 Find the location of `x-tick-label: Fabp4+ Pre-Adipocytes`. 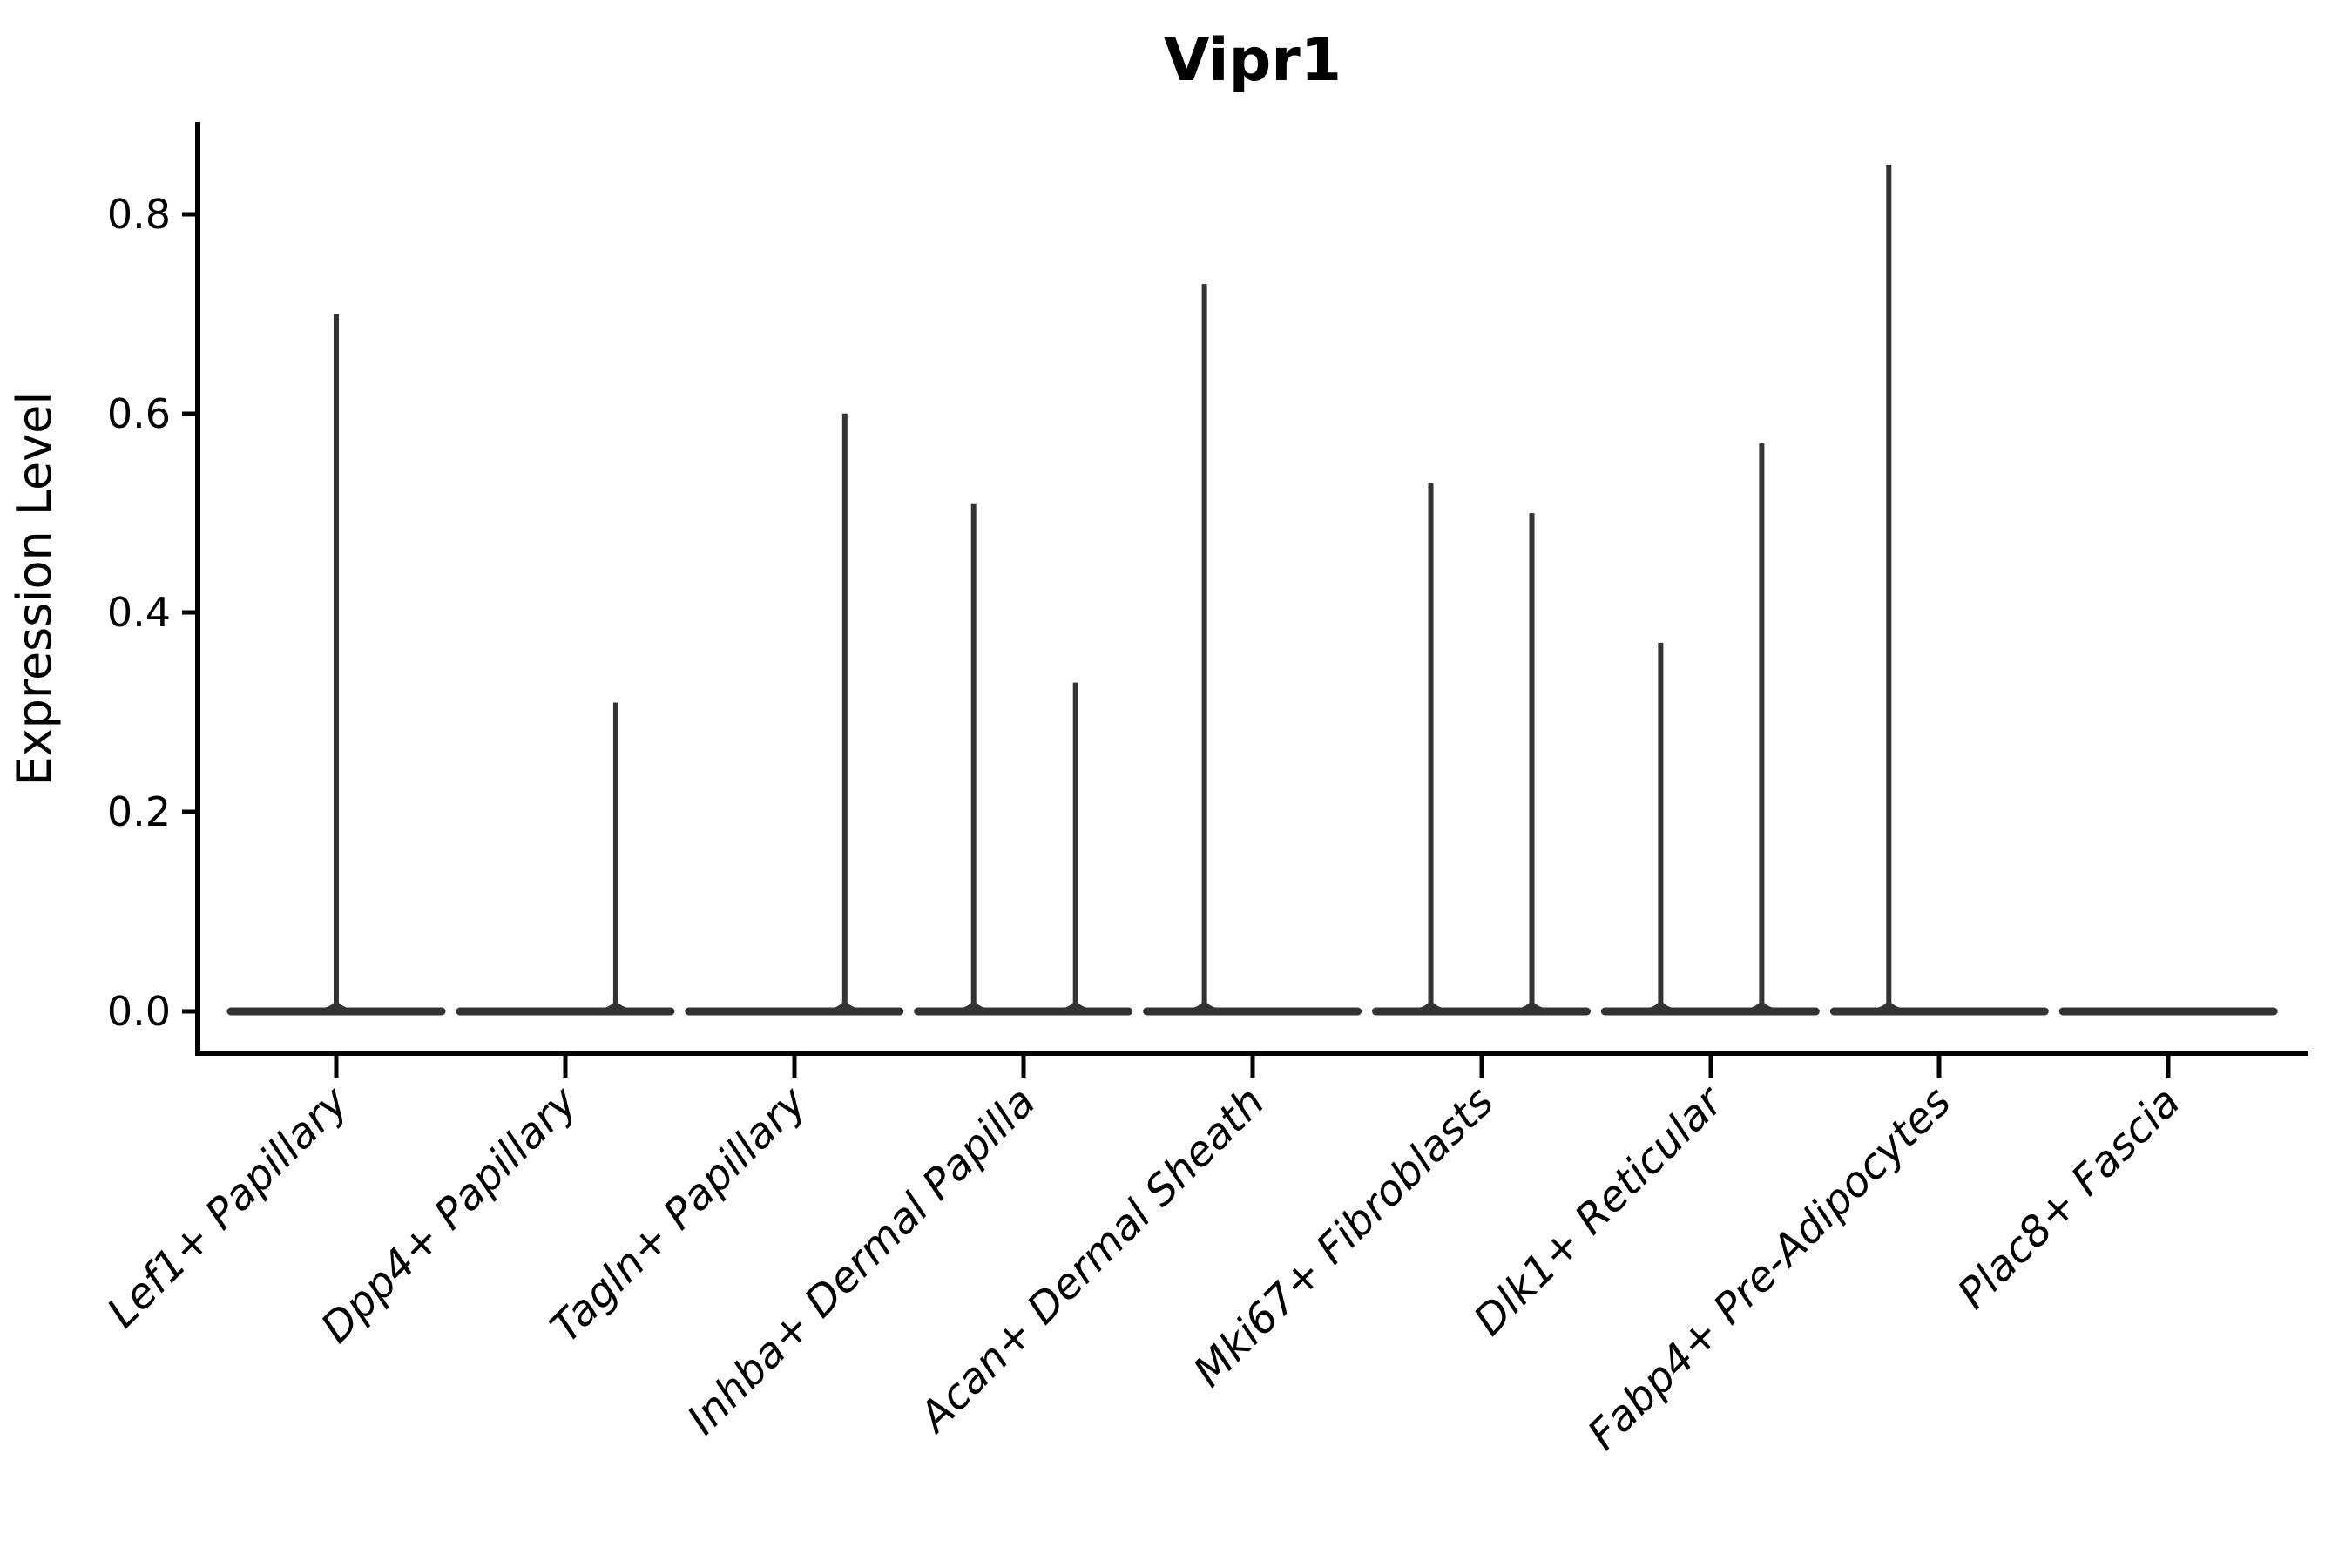

x-tick-label: Fabp4+ Pre-Adipocytes is located at coordinates (1769, 1269).